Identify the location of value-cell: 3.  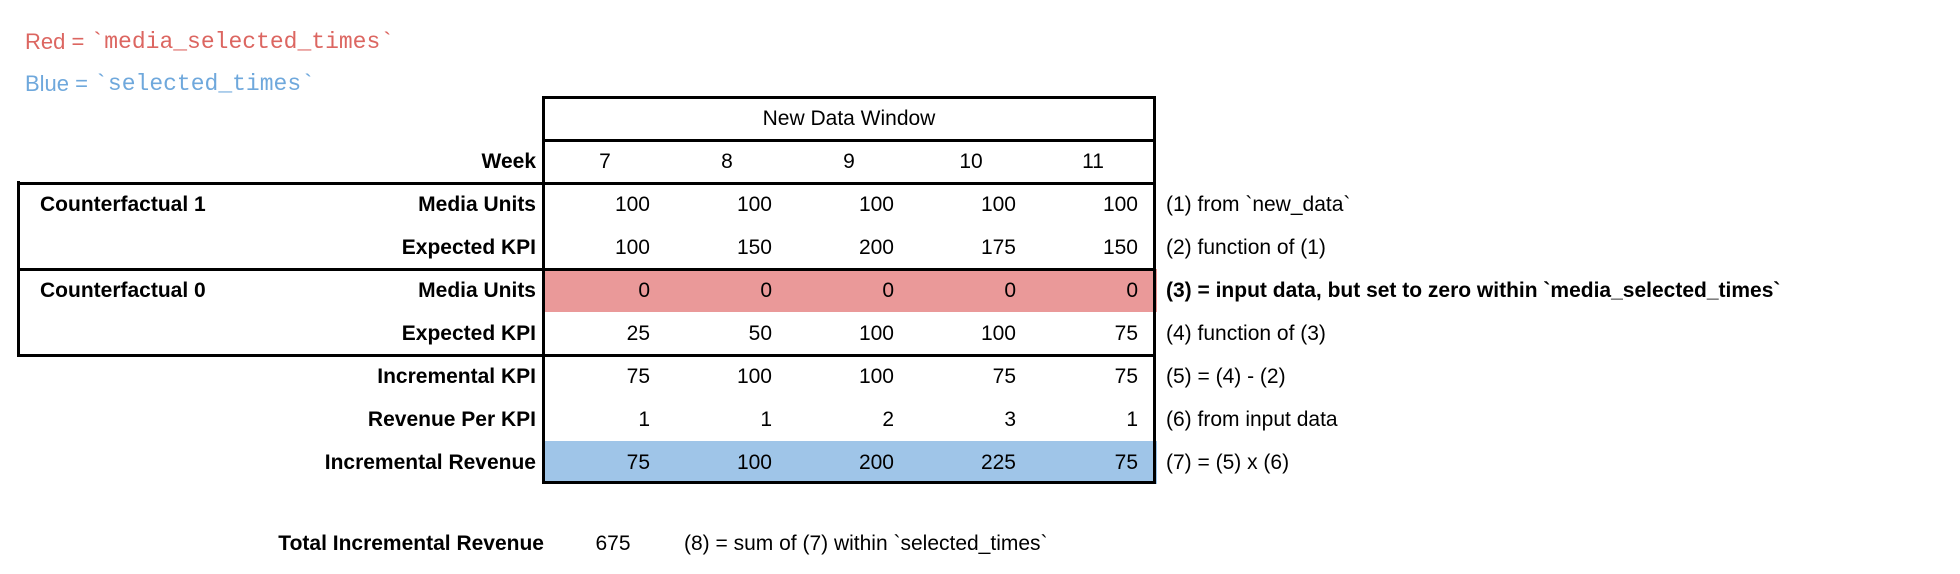
(1010, 419).